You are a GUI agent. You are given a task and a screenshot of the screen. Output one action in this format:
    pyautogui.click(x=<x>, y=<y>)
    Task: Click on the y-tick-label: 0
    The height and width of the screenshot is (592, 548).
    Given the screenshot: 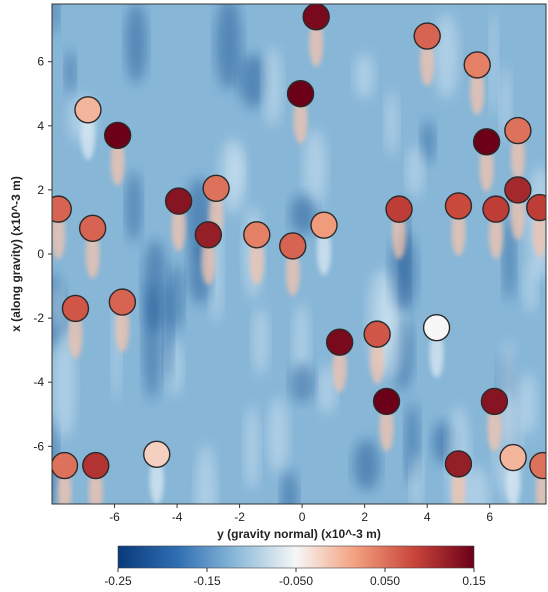 What is the action you would take?
    pyautogui.click(x=40, y=254)
    